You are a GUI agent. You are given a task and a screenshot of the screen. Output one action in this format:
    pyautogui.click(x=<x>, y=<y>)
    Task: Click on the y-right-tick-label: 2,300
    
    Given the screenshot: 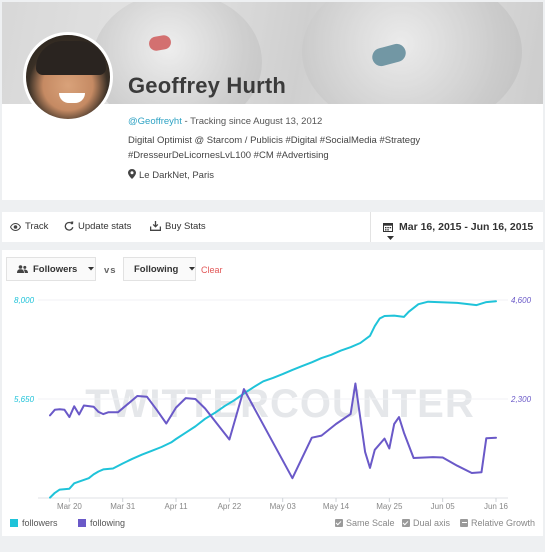 What is the action you would take?
    pyautogui.click(x=521, y=399)
    